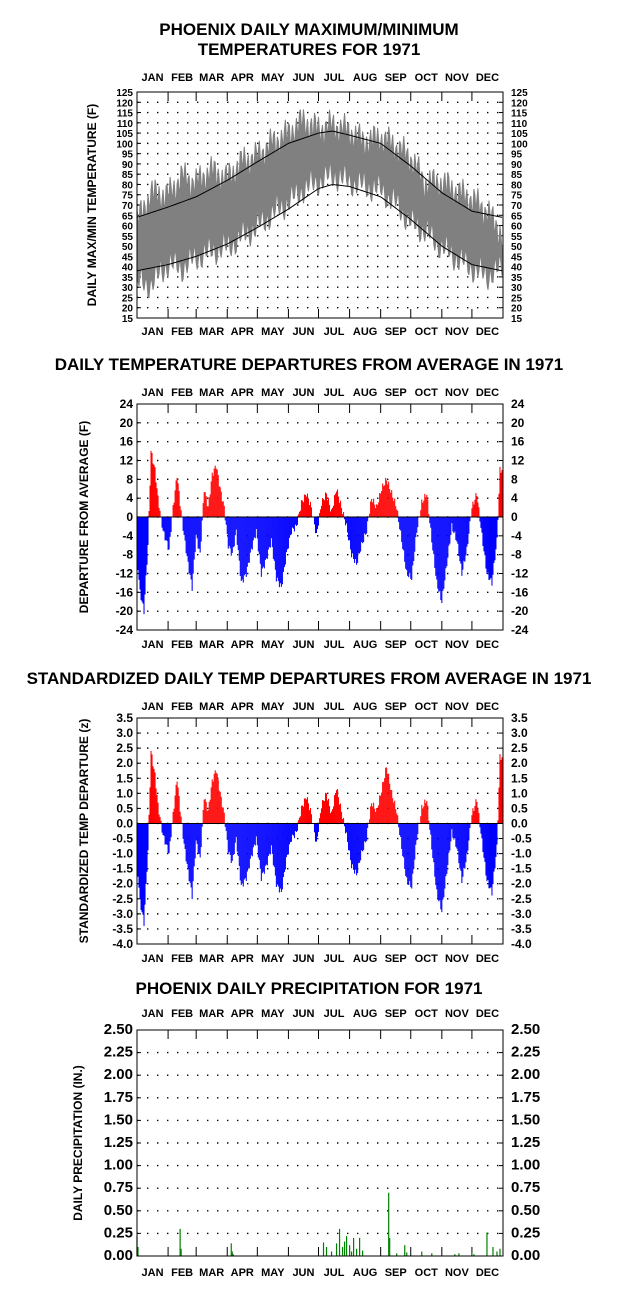 The height and width of the screenshot is (1306, 618). What do you see at coordinates (427, 645) in the screenshot?
I see `month-label-bottom: OCT` at bounding box center [427, 645].